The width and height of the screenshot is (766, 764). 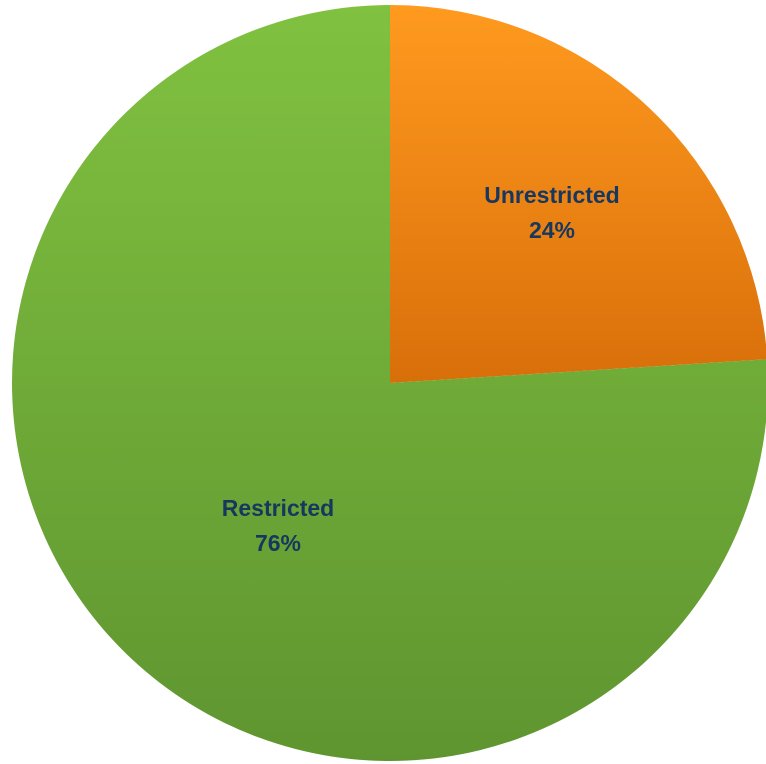 What do you see at coordinates (552, 230) in the screenshot?
I see `slice-value-label-unrestricted: 24%` at bounding box center [552, 230].